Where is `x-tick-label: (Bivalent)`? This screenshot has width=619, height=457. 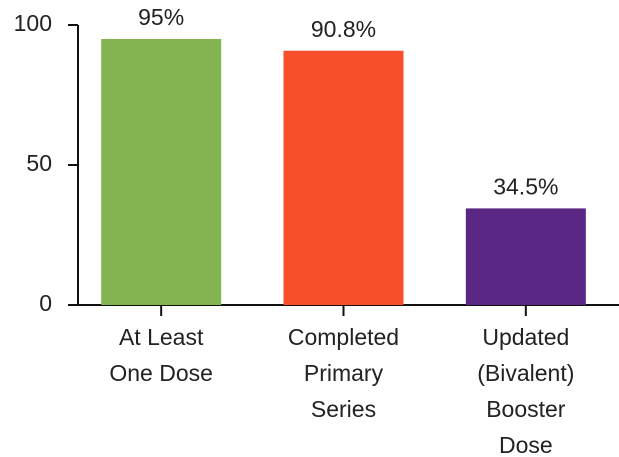 x-tick-label: (Bivalent) is located at coordinates (525, 373).